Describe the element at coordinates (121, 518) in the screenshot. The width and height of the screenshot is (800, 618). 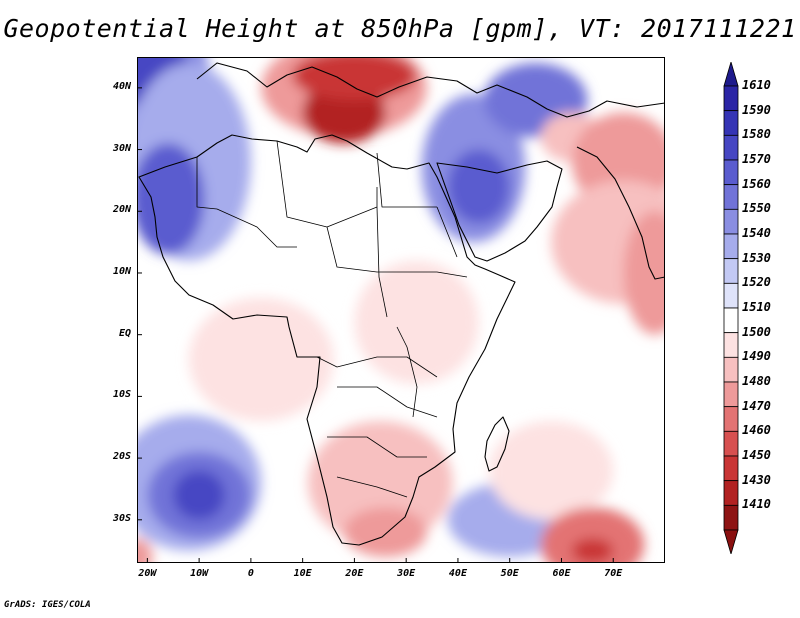
I see `lat-tick-label: 30S` at that location.